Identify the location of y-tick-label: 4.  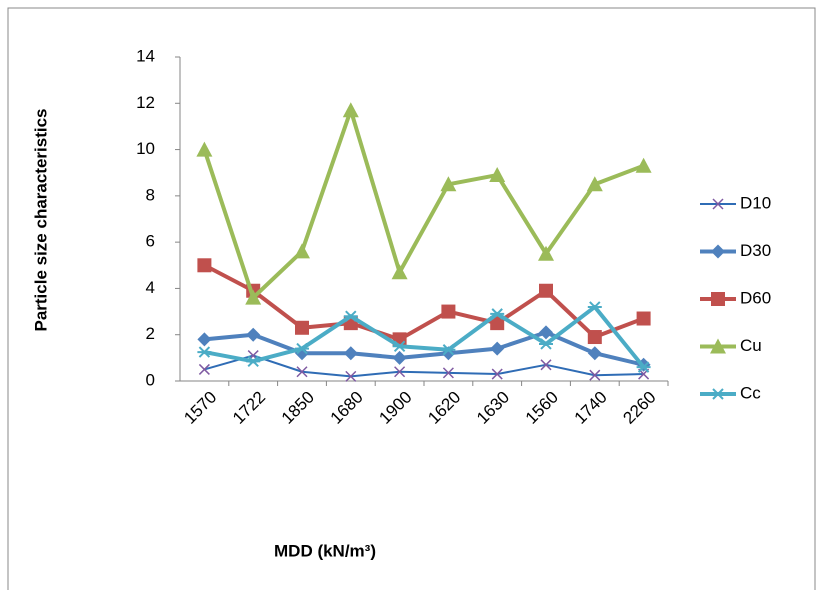
(150, 287).